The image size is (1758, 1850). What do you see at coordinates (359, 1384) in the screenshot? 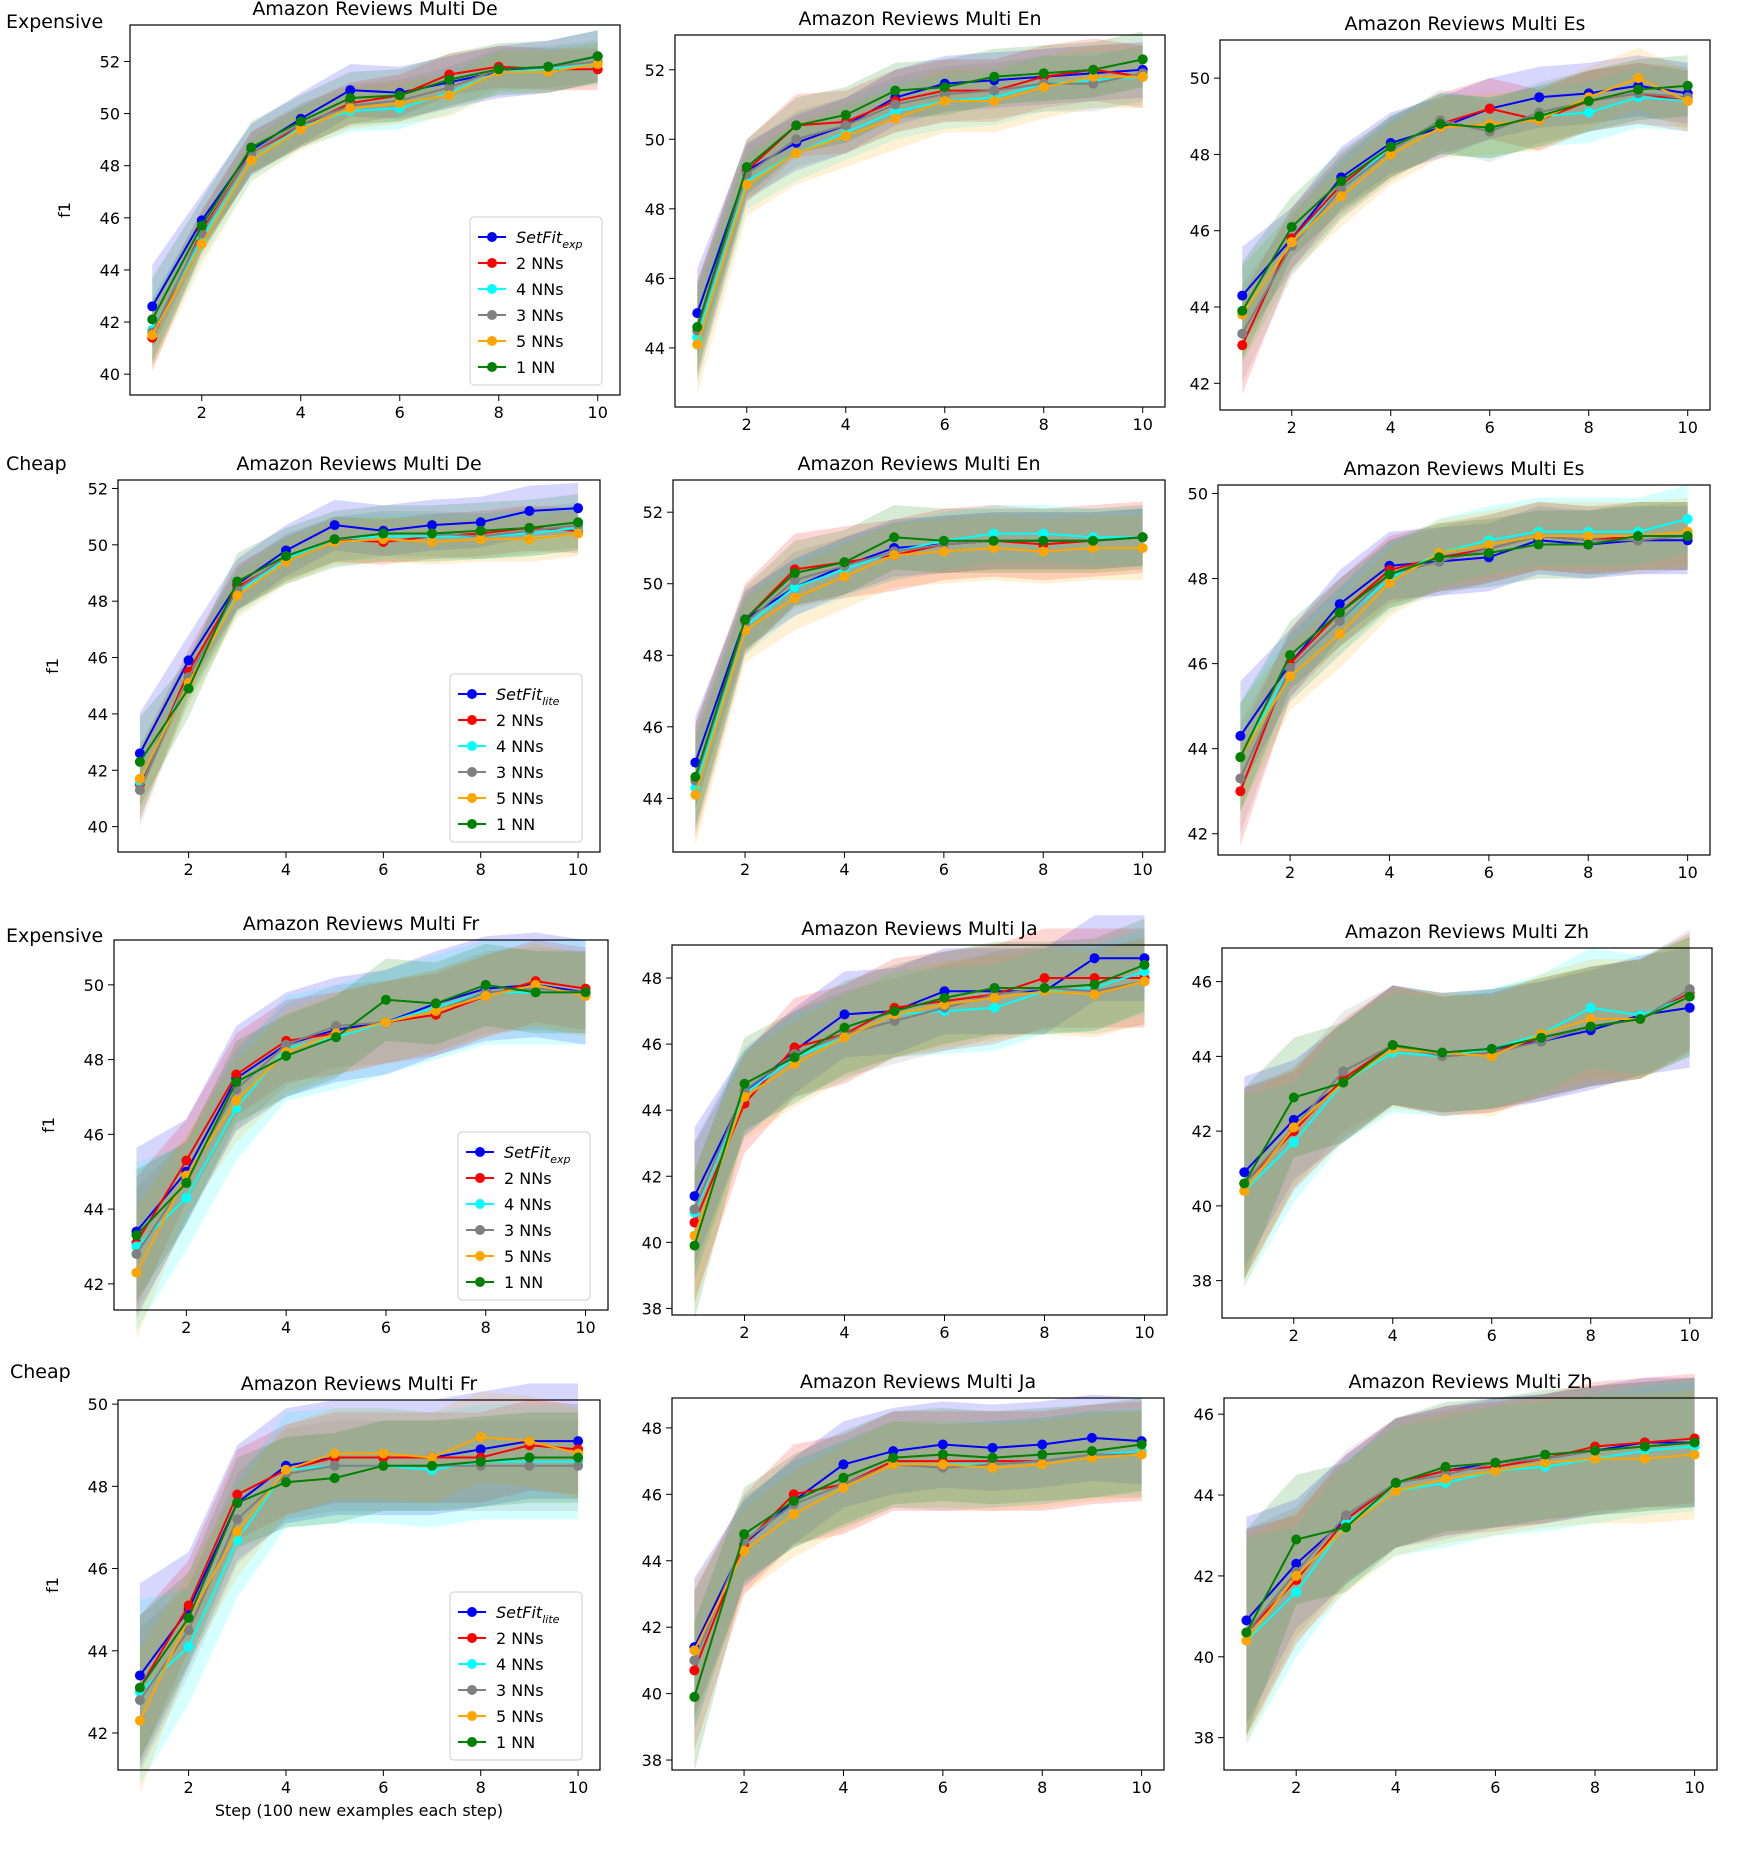
I see `chart-title: Amazon Reviews Multi Fr` at bounding box center [359, 1384].